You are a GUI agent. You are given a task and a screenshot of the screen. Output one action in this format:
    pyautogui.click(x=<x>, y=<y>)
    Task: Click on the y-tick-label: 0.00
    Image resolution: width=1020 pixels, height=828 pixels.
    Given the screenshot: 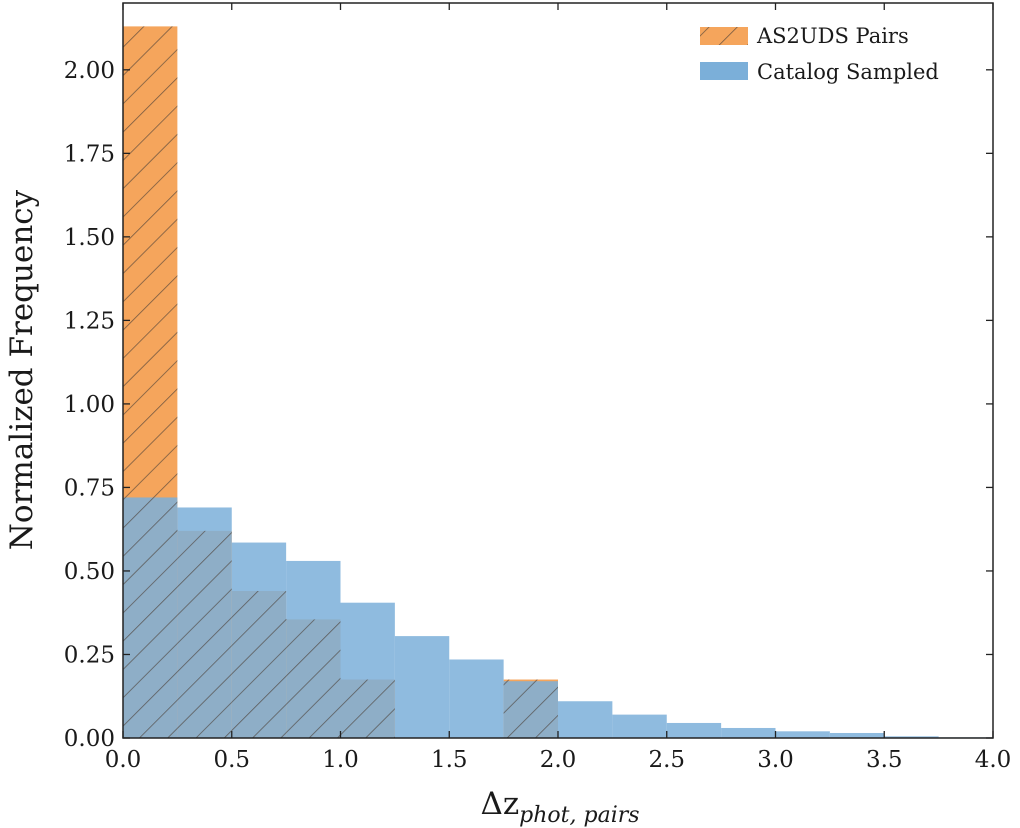 What is the action you would take?
    pyautogui.click(x=89, y=739)
    